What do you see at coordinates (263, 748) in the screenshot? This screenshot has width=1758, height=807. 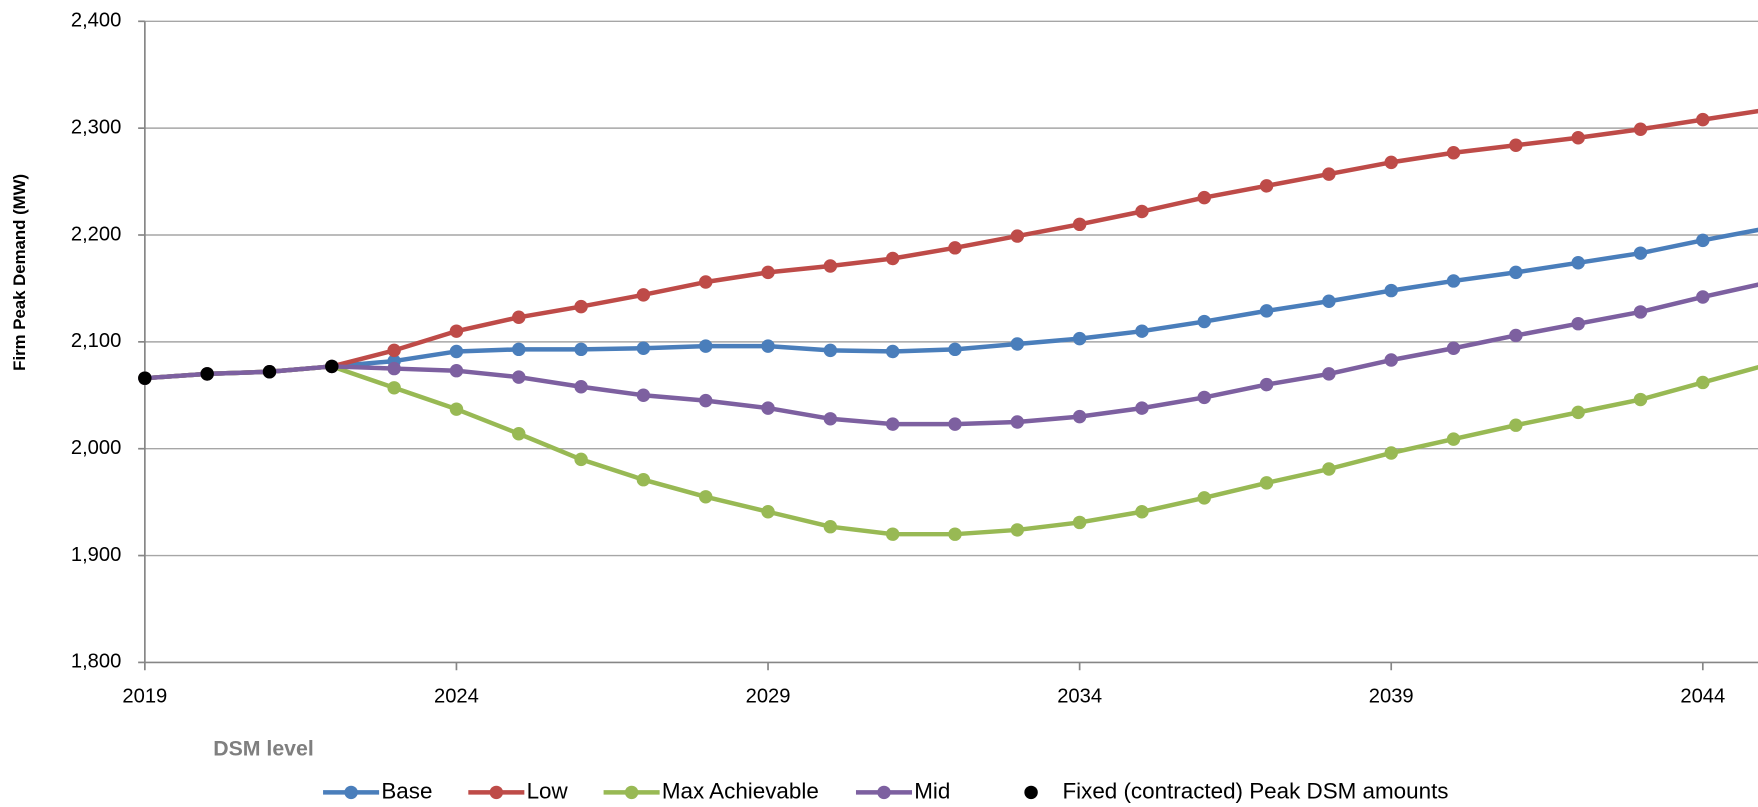 I see `legend-title: DSM level` at bounding box center [263, 748].